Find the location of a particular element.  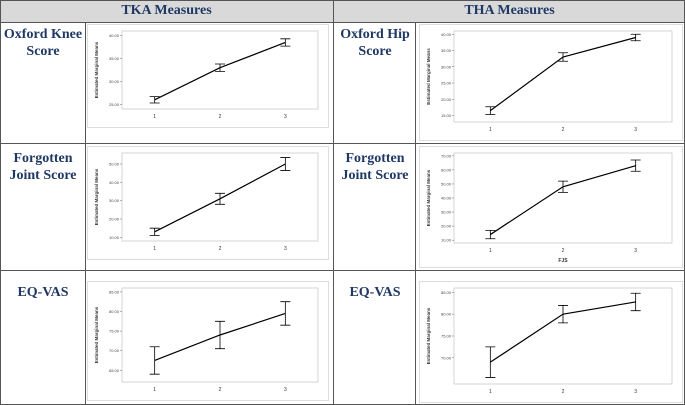

header-bg is located at coordinates (342, 11).